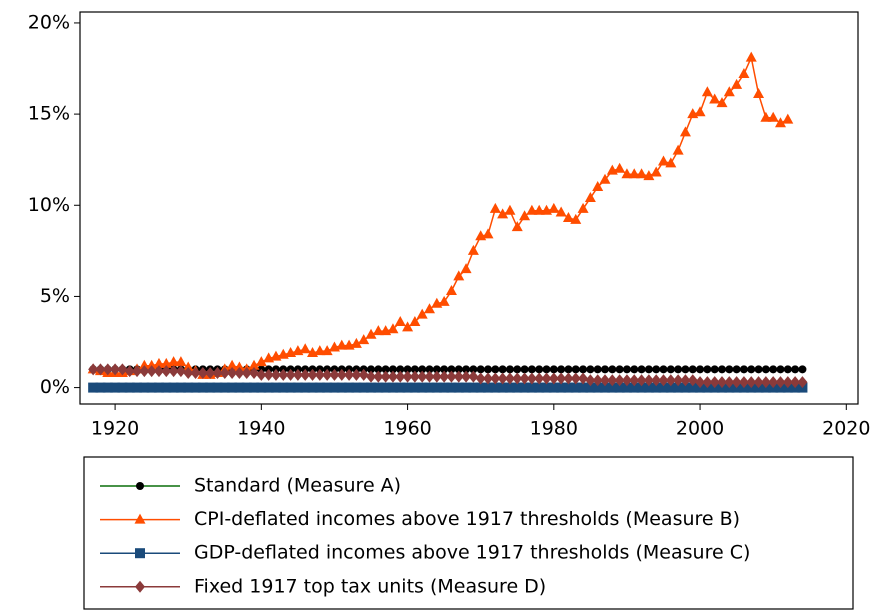 The width and height of the screenshot is (873, 613). What do you see at coordinates (370, 586) in the screenshot?
I see `legend-label: Fixed 1917 top tax units (Measure D)` at bounding box center [370, 586].